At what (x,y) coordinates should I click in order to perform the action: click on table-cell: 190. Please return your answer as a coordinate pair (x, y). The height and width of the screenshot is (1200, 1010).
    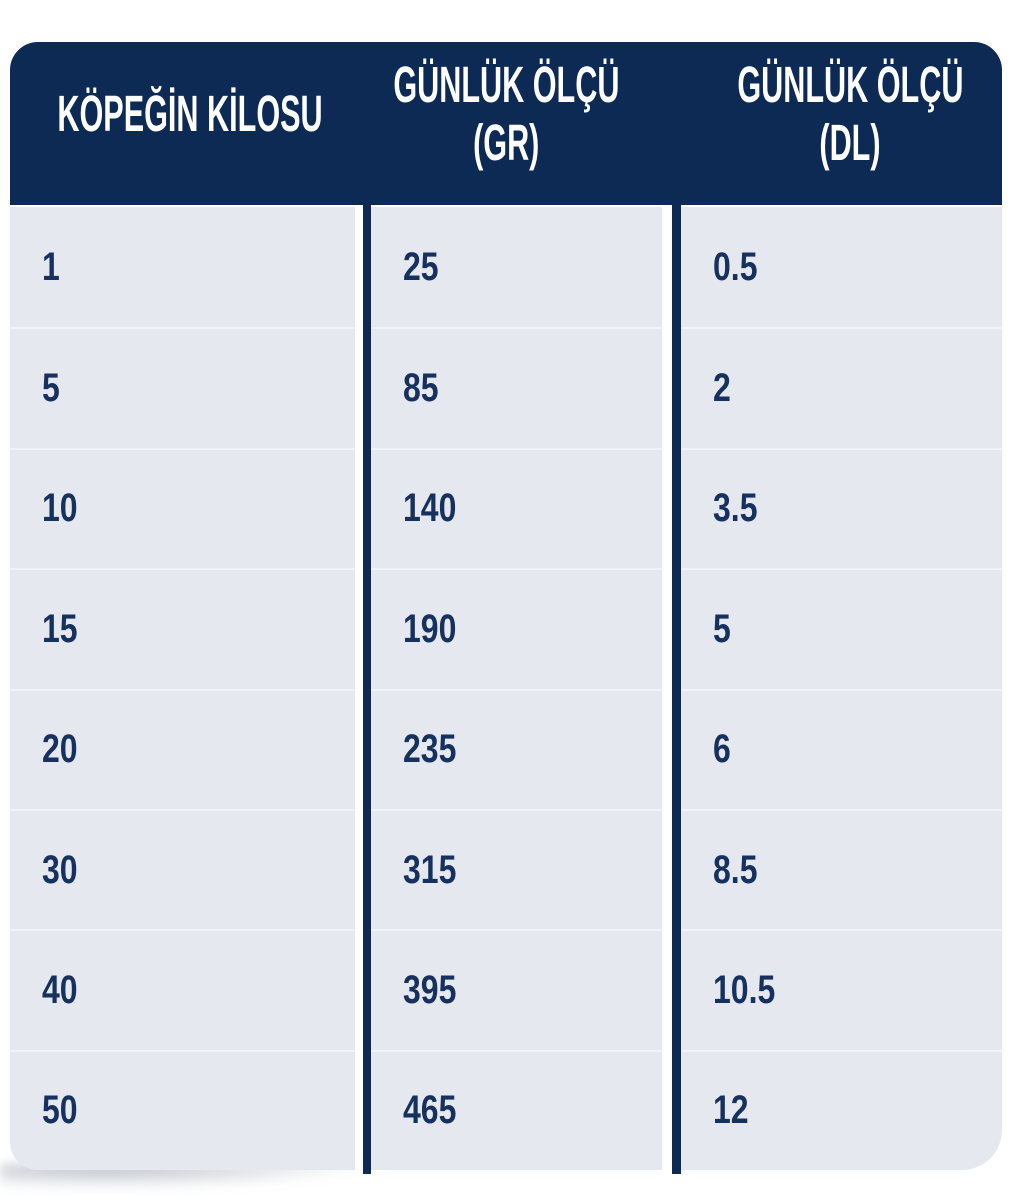
    Looking at the image, I should click on (516, 628).